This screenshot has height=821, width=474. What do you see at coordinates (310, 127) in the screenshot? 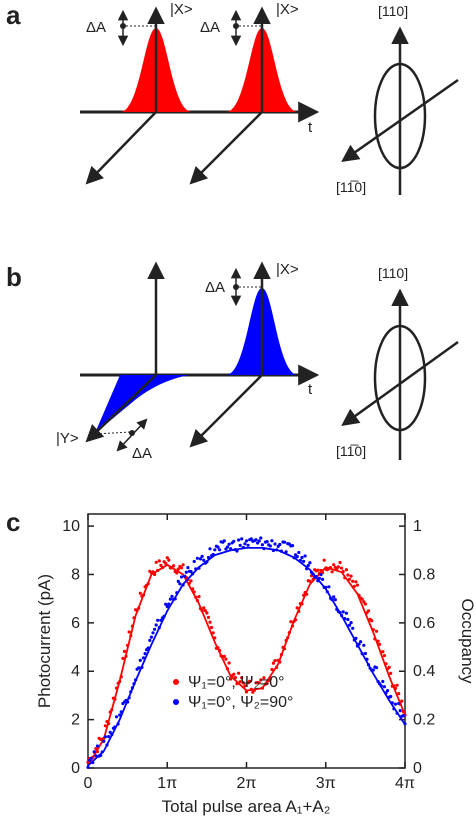
I see `time-axis-label: t` at bounding box center [310, 127].